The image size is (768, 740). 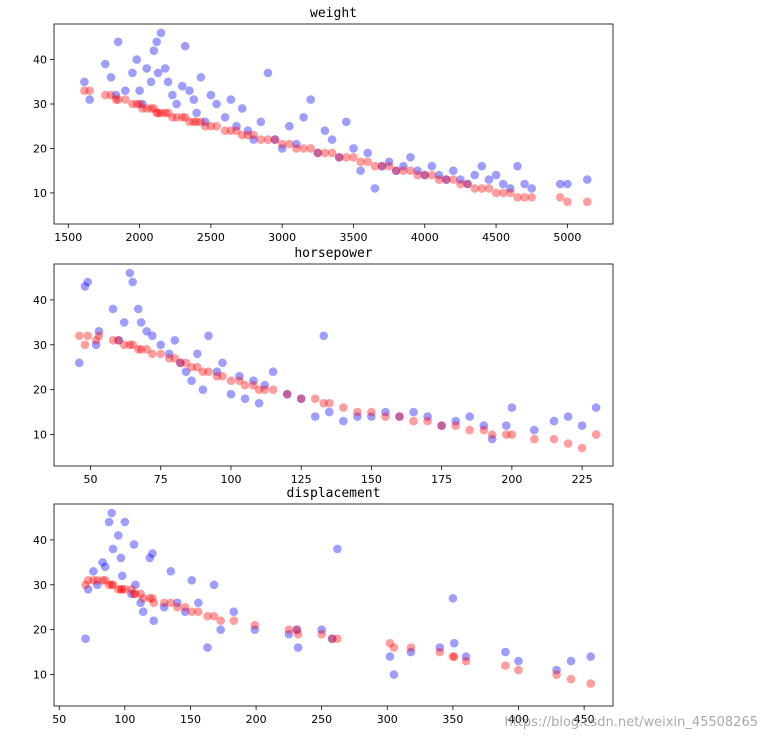 I want to click on x-tick-label: 1500, so click(x=68, y=237).